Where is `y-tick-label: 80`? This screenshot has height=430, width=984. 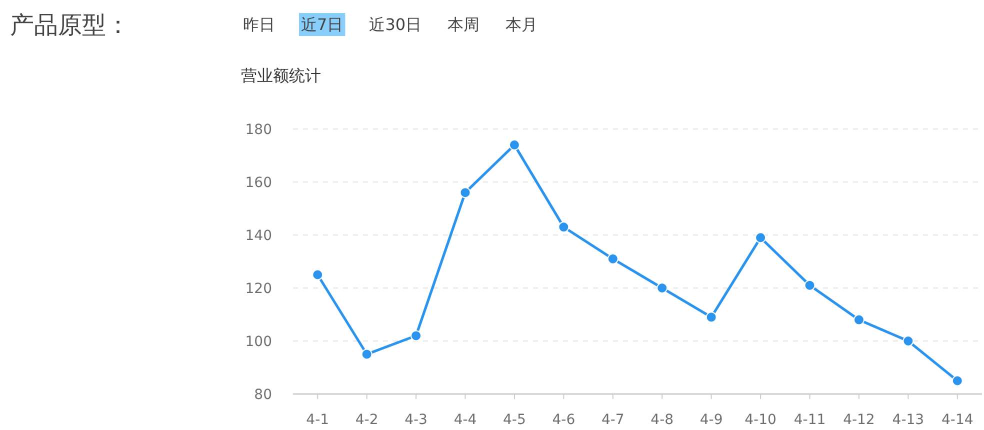
y-tick-label: 80 is located at coordinates (263, 395).